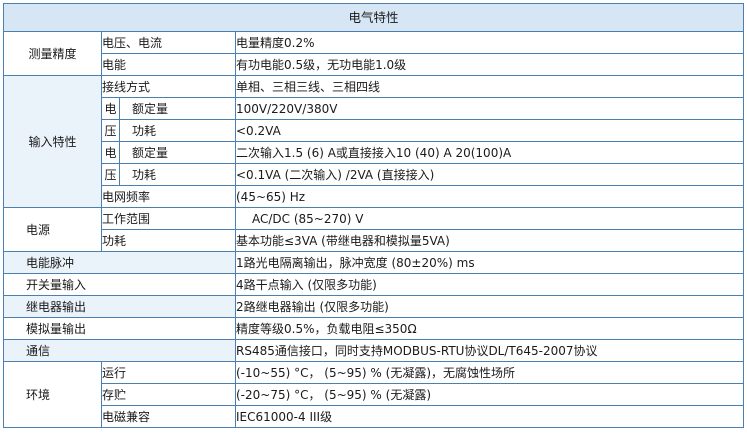  What do you see at coordinates (489, 328) in the screenshot?
I see `param-value: 精度等级0.5%，负载电阻≤350Ω` at bounding box center [489, 328].